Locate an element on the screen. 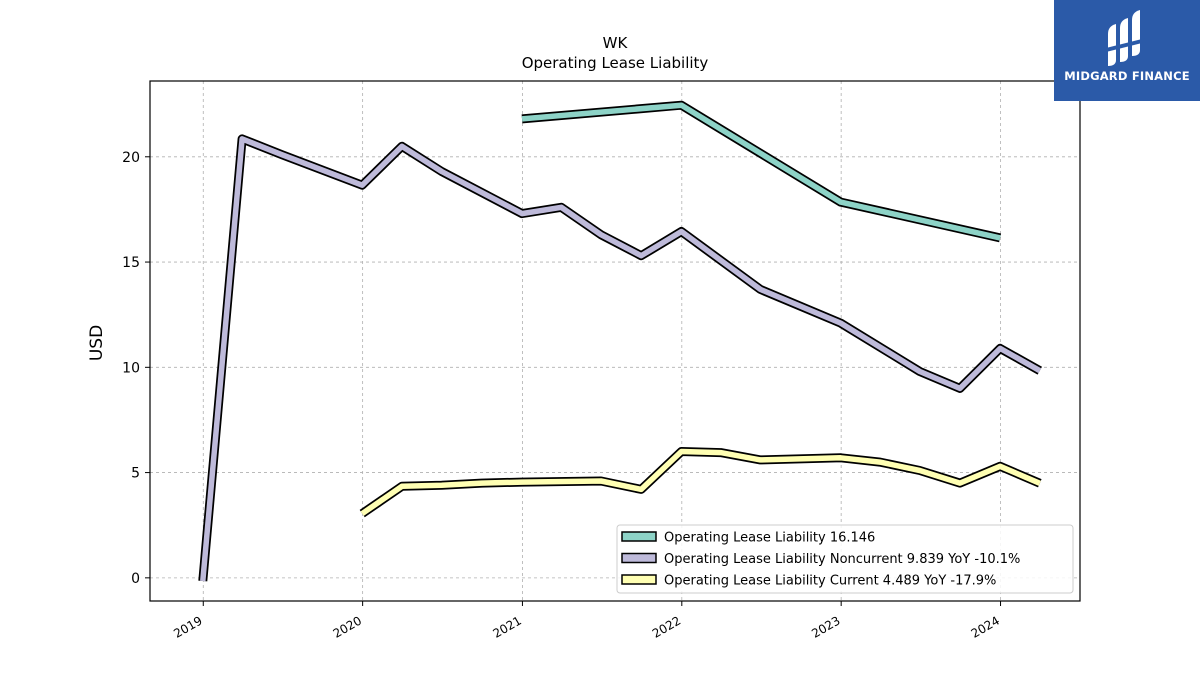 The width and height of the screenshot is (1200, 675). x-tick-label: 2021 is located at coordinates (506, 626).